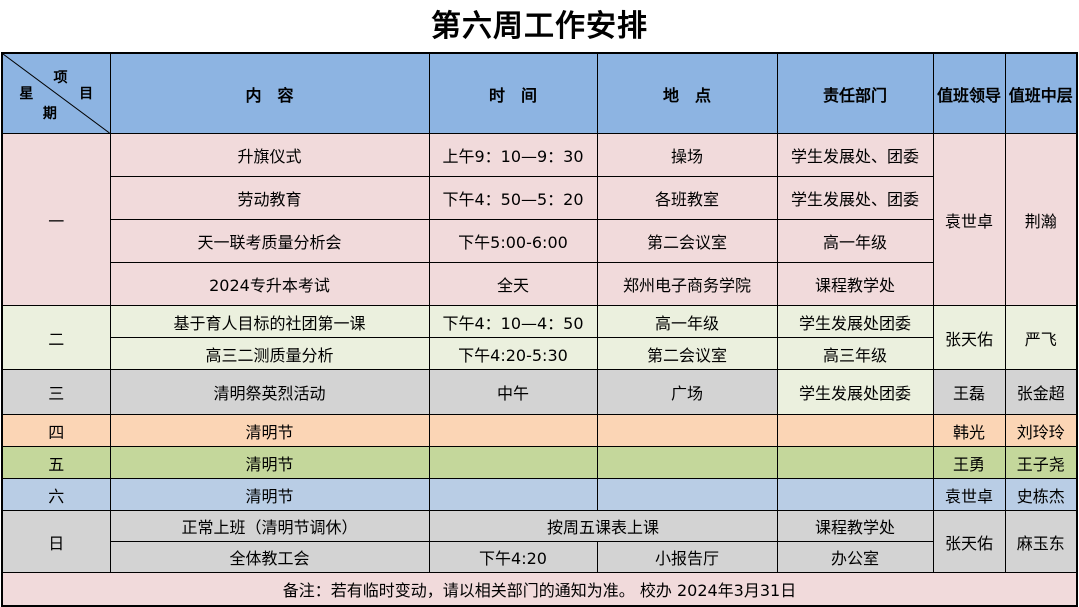 The image size is (1079, 607). I want to click on dept-cell: 高一年级, so click(855, 241).